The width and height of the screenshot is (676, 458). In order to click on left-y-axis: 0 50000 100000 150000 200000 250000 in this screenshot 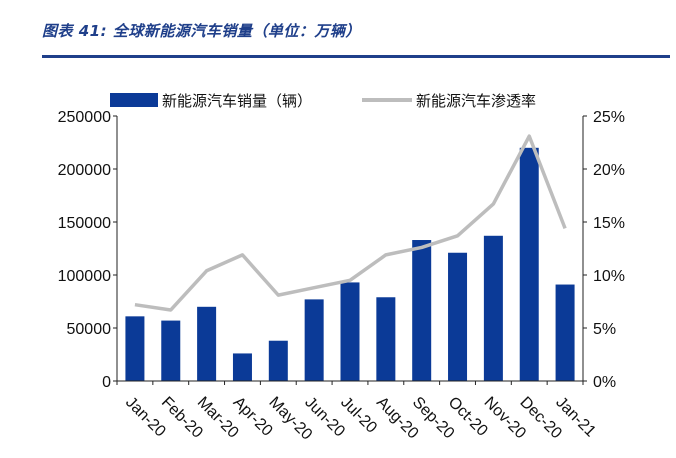, I will do `click(88, 250)`.